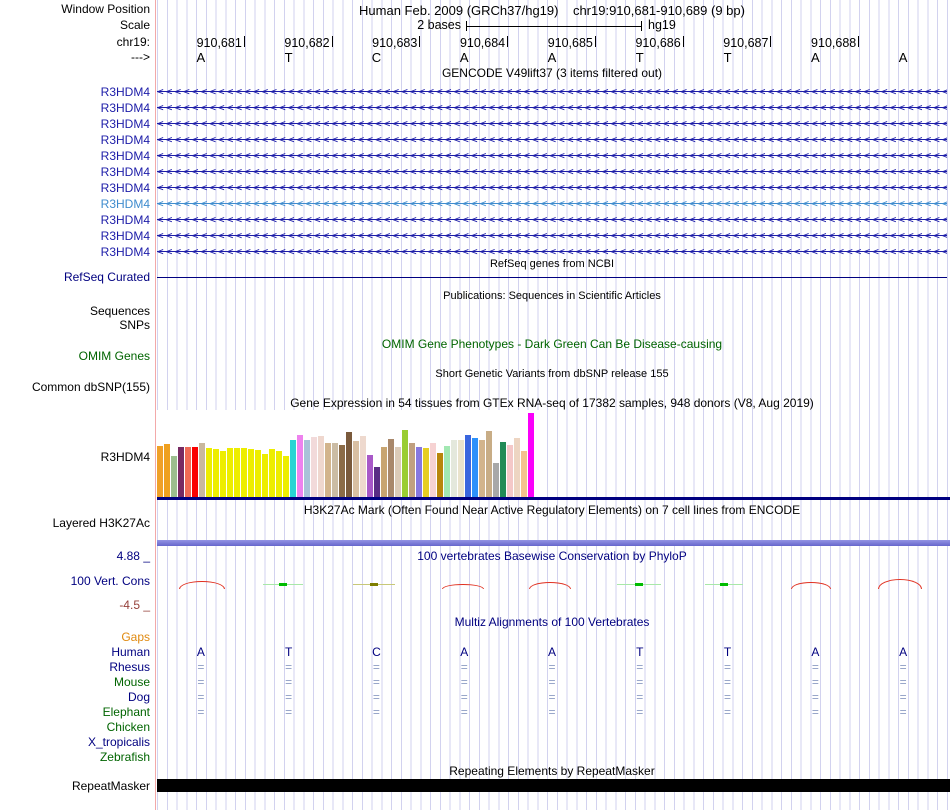  I want to click on multiz-species-label: Dog, so click(138, 697).